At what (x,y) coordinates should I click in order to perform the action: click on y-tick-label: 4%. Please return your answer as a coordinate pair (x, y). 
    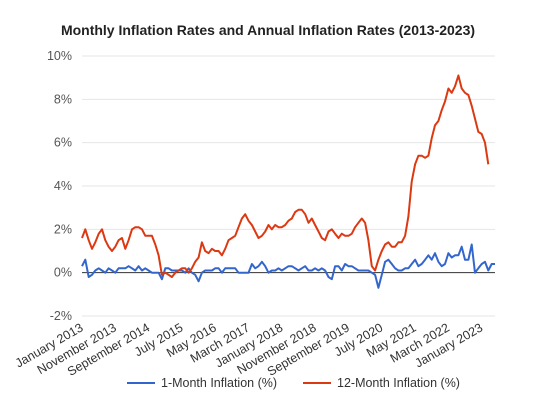
    Looking at the image, I should click on (63, 186).